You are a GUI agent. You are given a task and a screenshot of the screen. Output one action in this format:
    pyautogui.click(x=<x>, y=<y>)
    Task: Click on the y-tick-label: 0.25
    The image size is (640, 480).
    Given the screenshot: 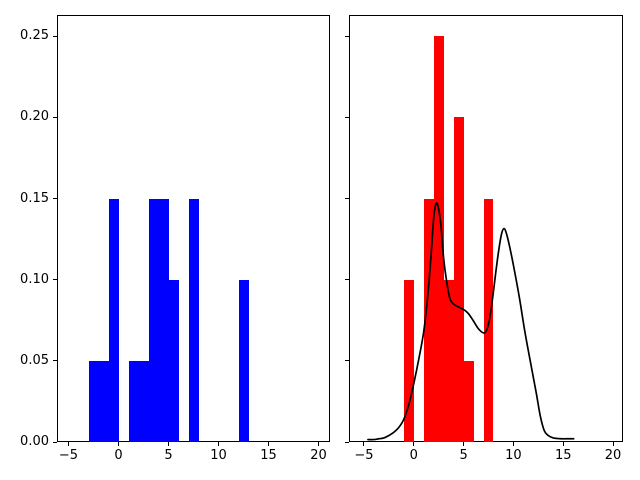 What is the action you would take?
    pyautogui.click(x=34, y=36)
    